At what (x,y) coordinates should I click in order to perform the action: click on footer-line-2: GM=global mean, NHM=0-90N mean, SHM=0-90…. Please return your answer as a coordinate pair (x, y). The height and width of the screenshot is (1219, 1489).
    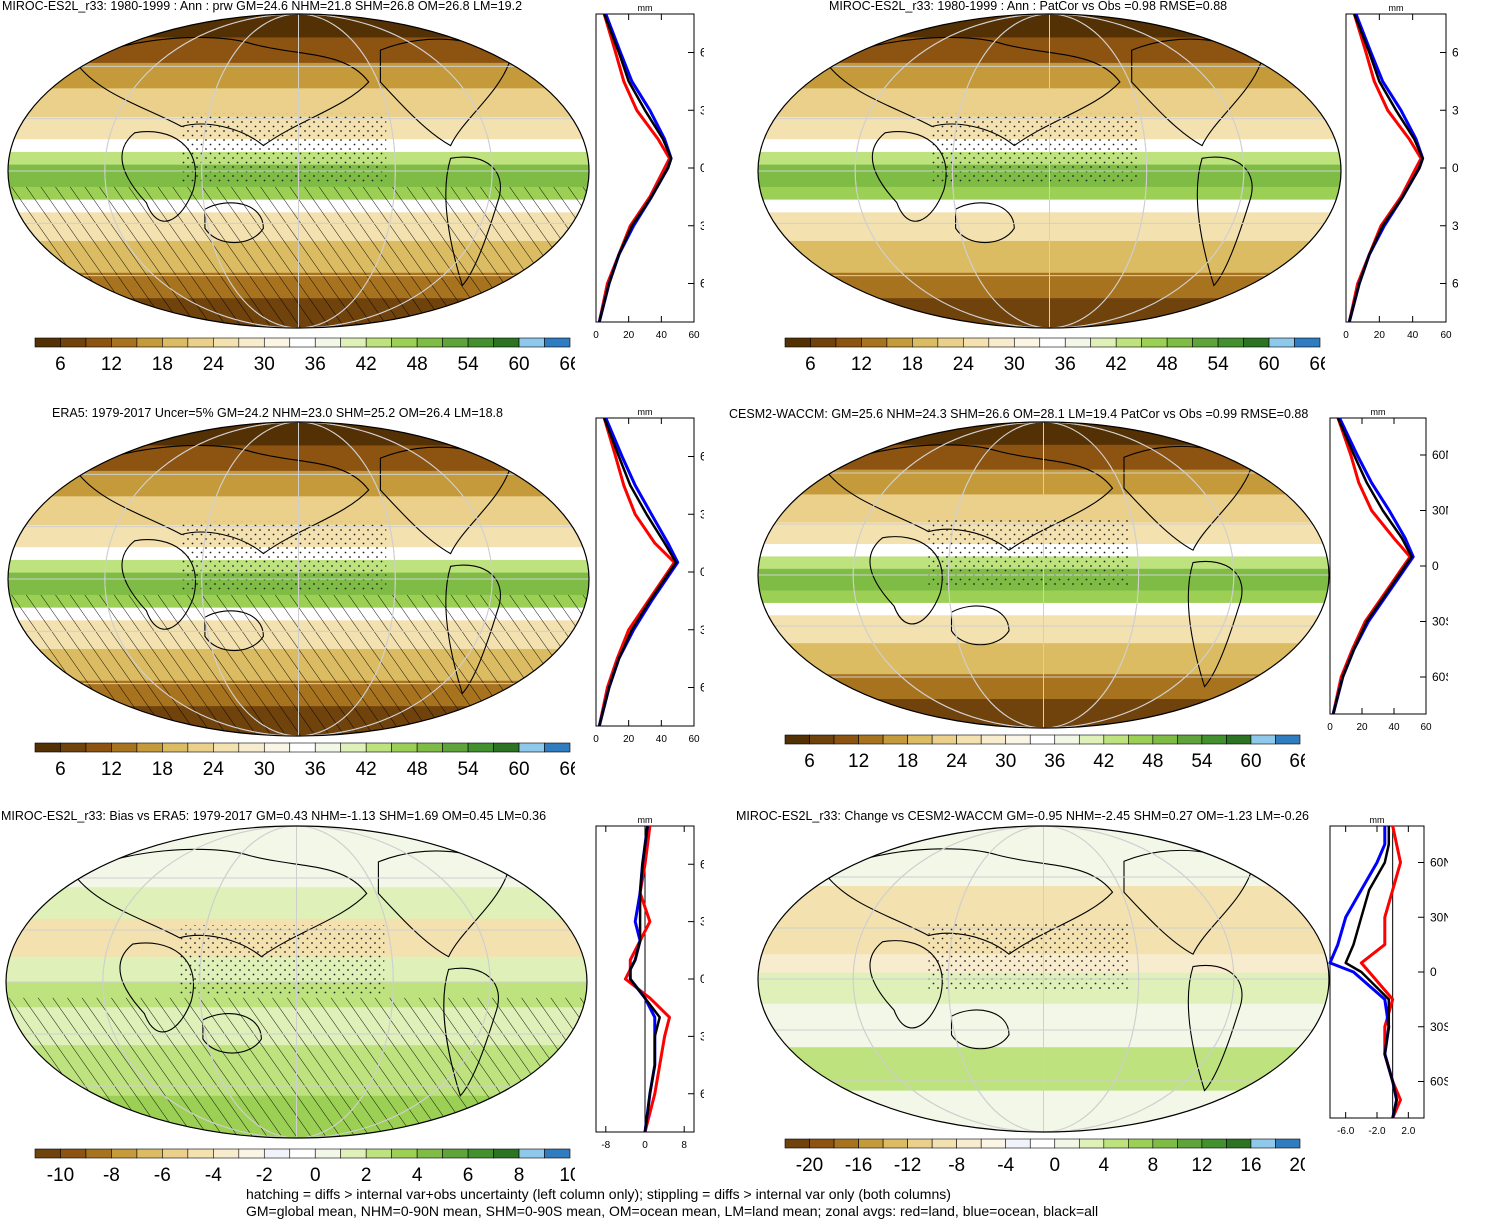
    Looking at the image, I should click on (672, 1211).